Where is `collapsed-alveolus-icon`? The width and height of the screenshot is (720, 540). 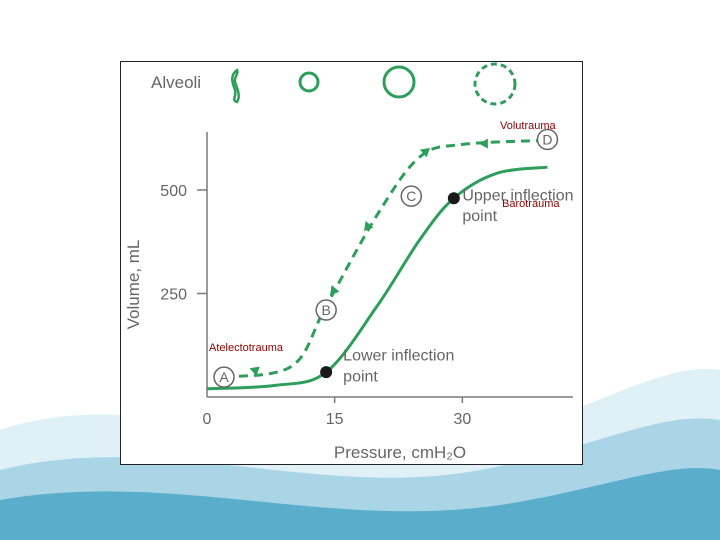 collapsed-alveolus-icon is located at coordinates (235, 86).